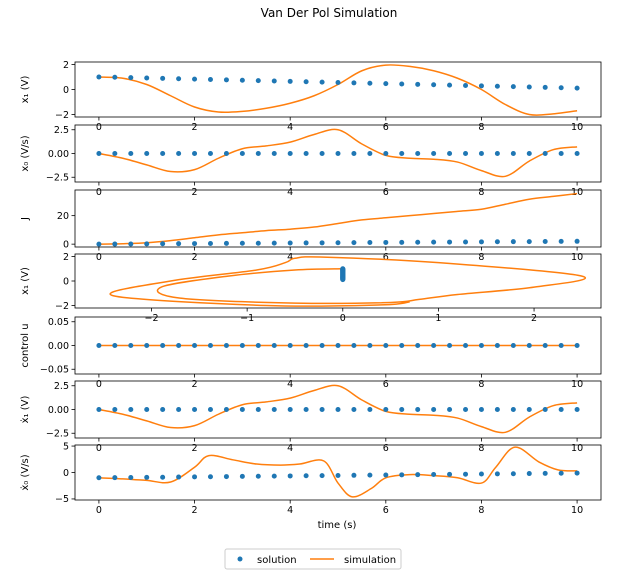  I want to click on y-axis-label: x₀ (V/s), so click(25, 153).